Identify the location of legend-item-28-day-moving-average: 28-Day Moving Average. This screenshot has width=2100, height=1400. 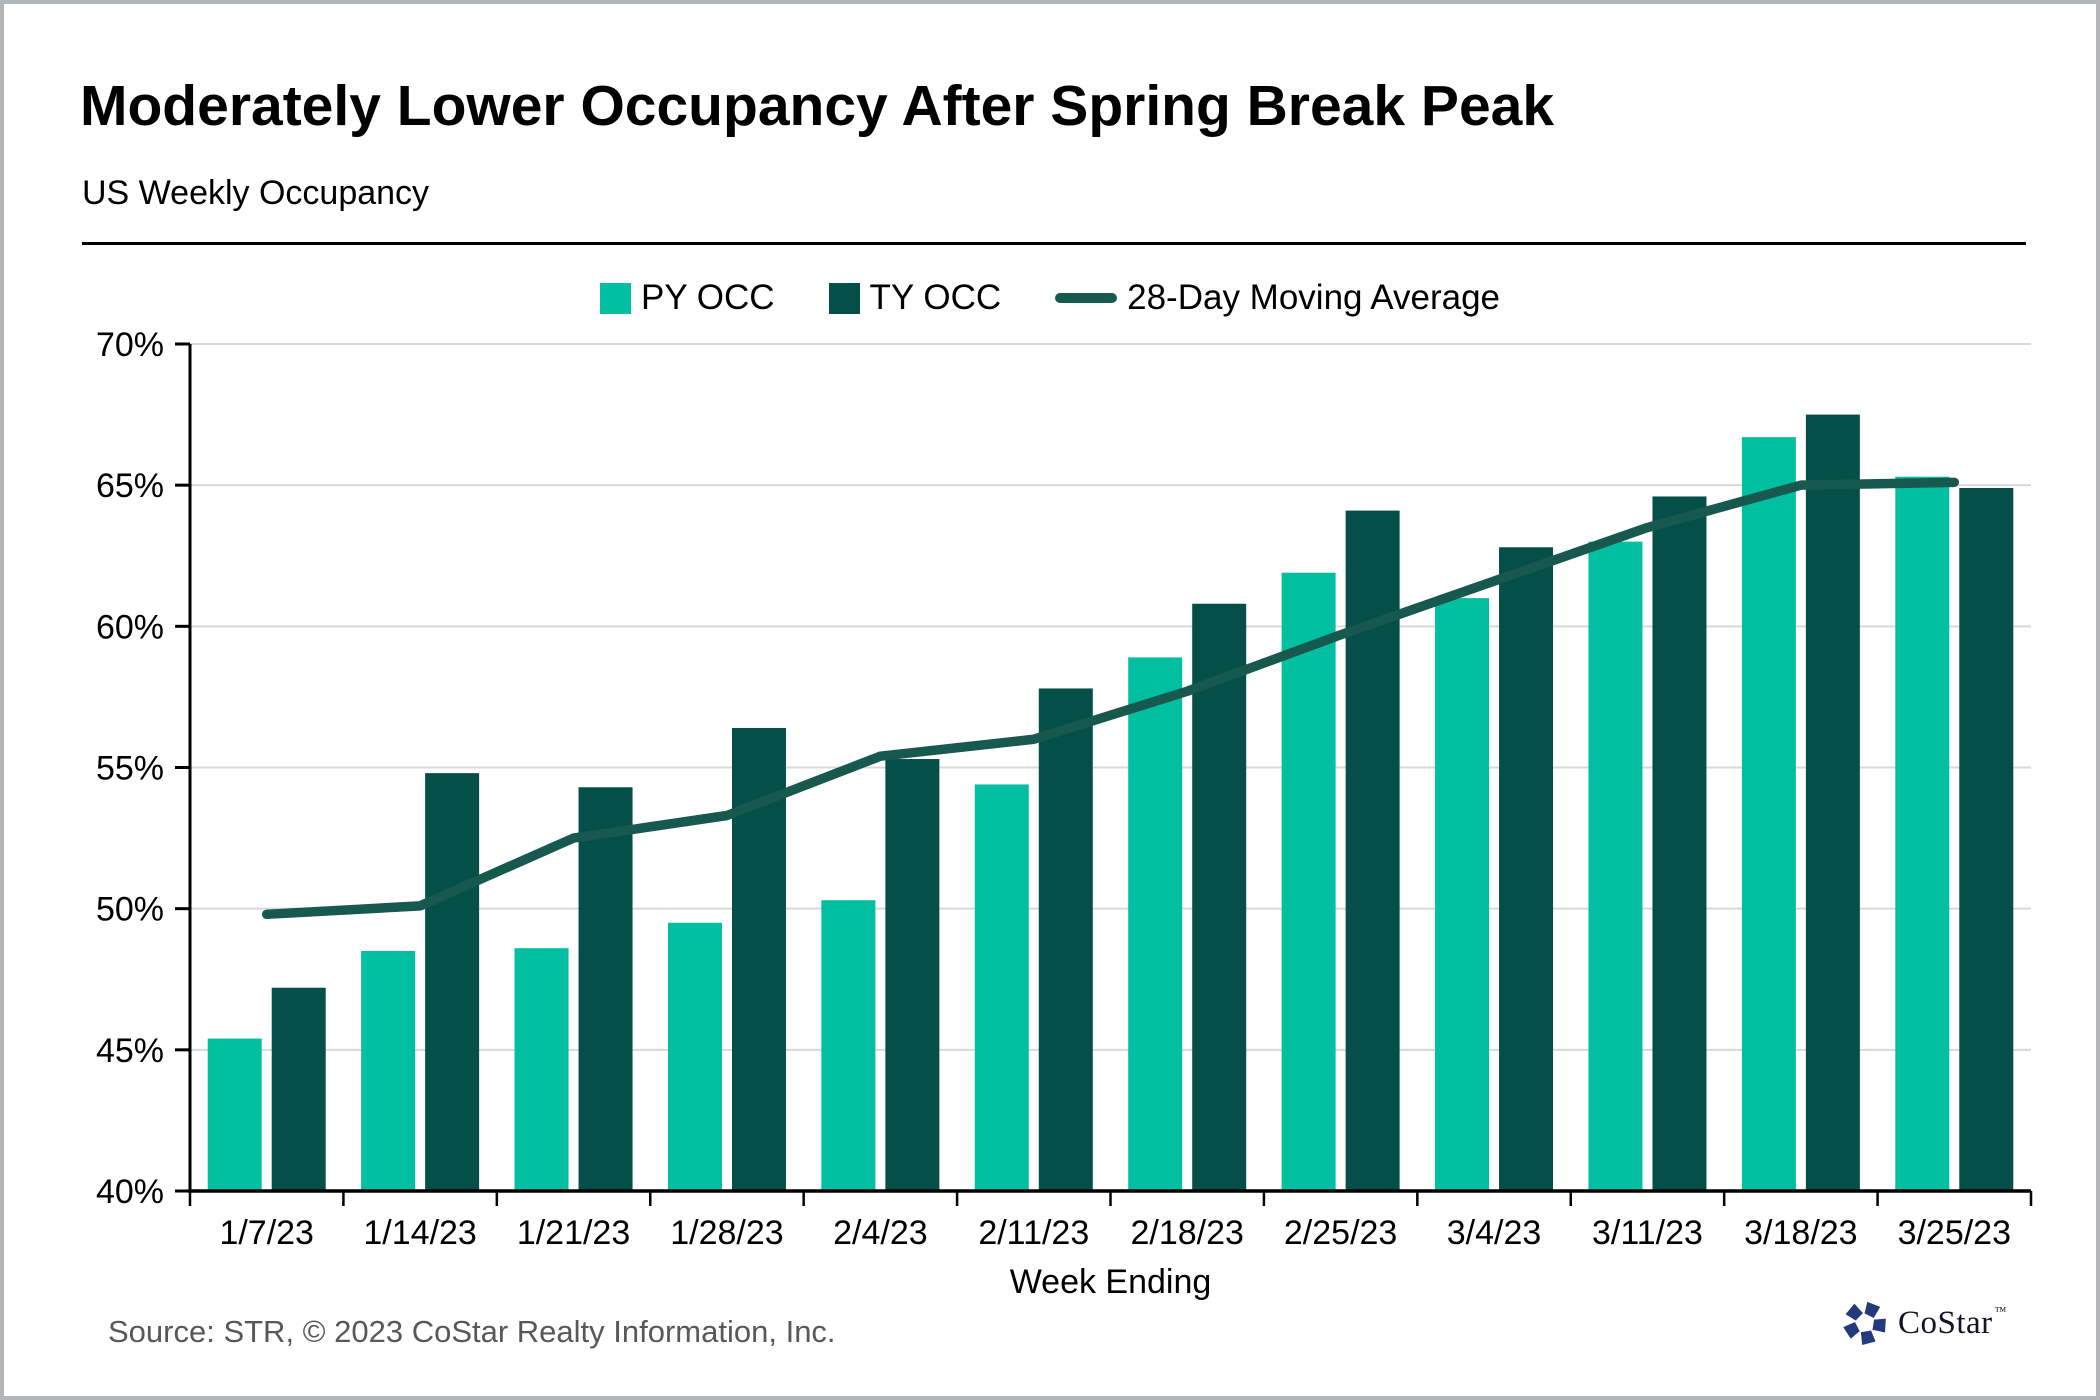
(1277, 298).